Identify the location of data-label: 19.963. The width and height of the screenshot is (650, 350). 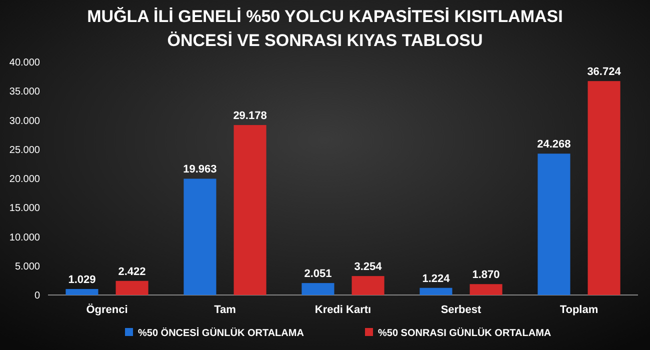
(200, 170).